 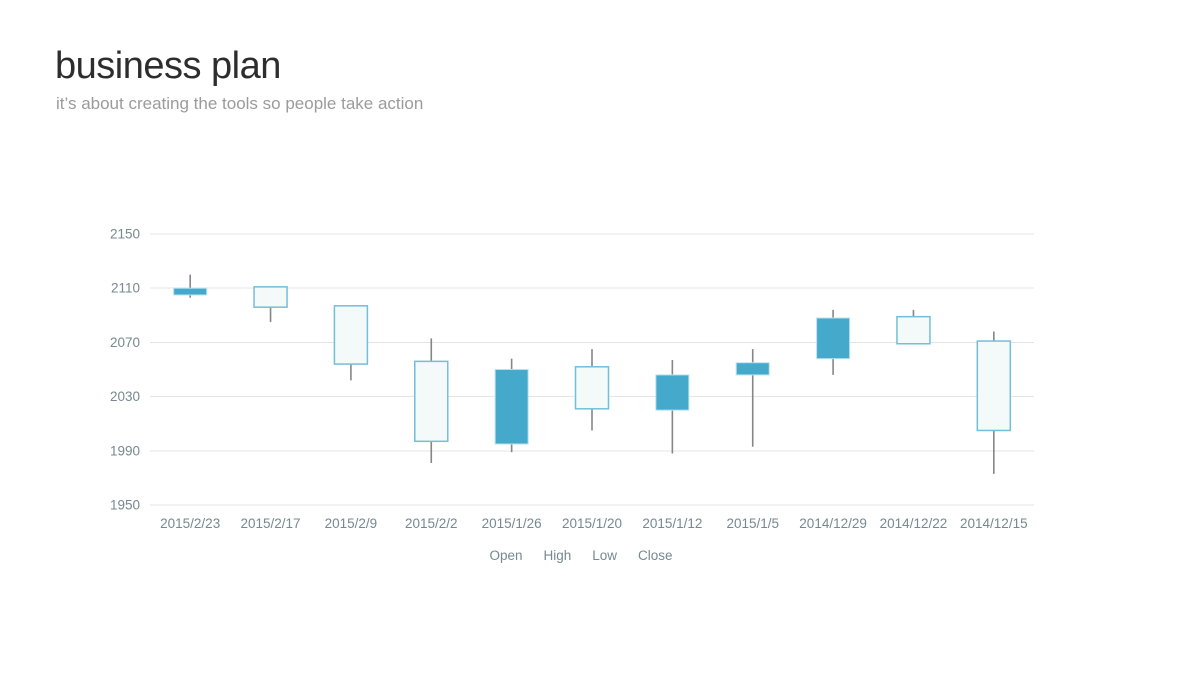 I want to click on x-axis-label-2015-2-9: 2015/2/9, so click(x=351, y=523).